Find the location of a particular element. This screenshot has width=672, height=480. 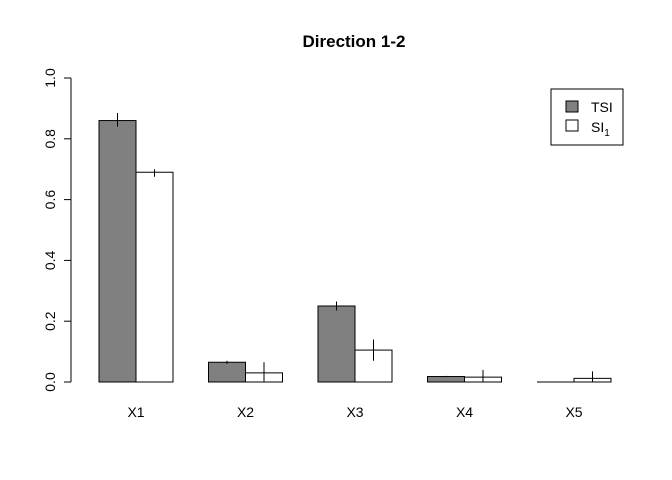

y-tick-label: 0.2 is located at coordinates (50, 321).